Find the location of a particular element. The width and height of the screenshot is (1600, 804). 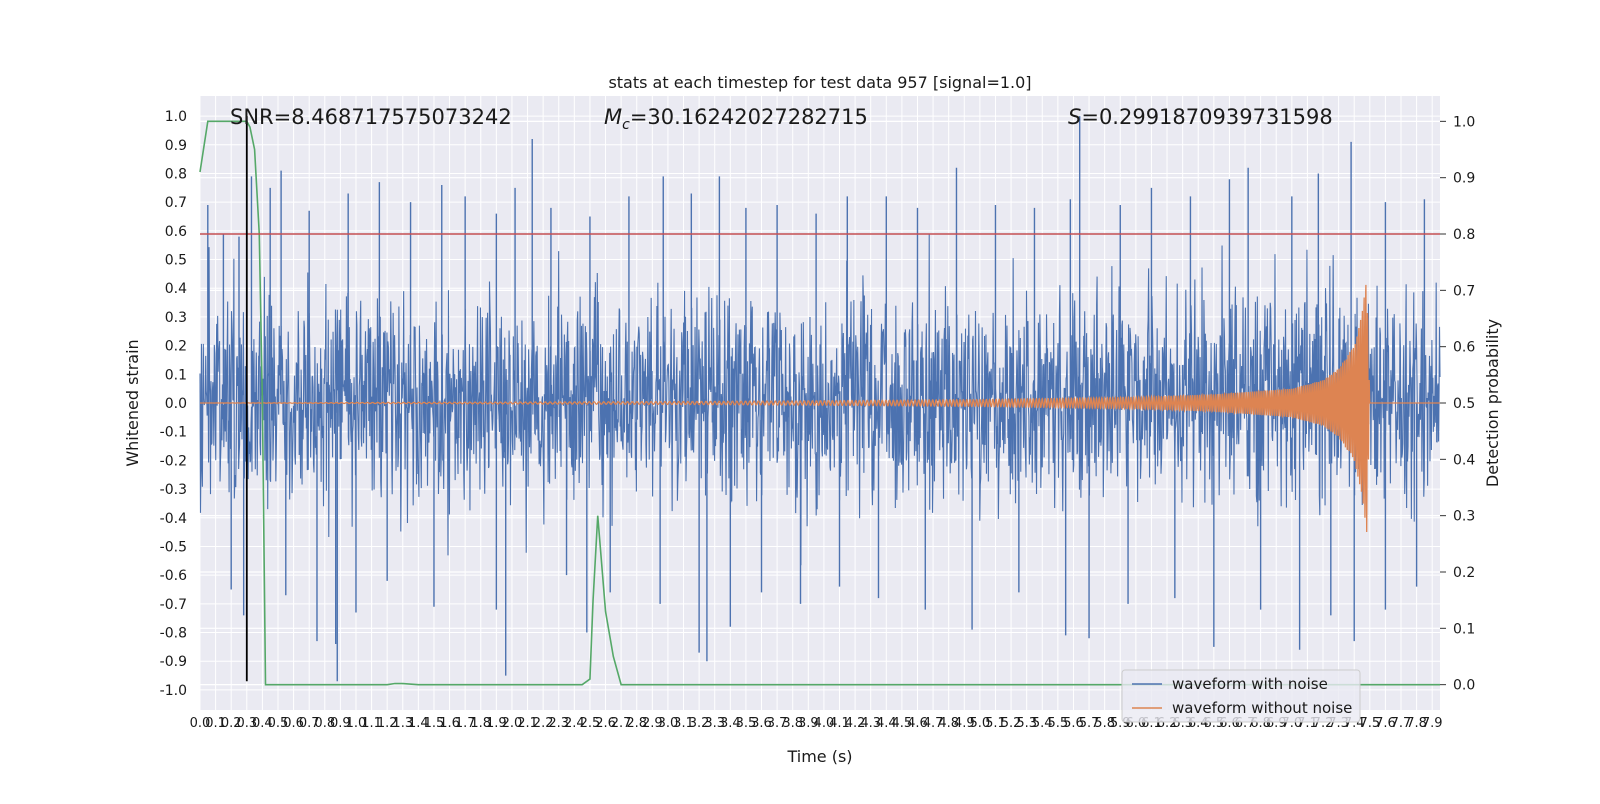

x-tick-label: 2.1 is located at coordinates (527, 723).